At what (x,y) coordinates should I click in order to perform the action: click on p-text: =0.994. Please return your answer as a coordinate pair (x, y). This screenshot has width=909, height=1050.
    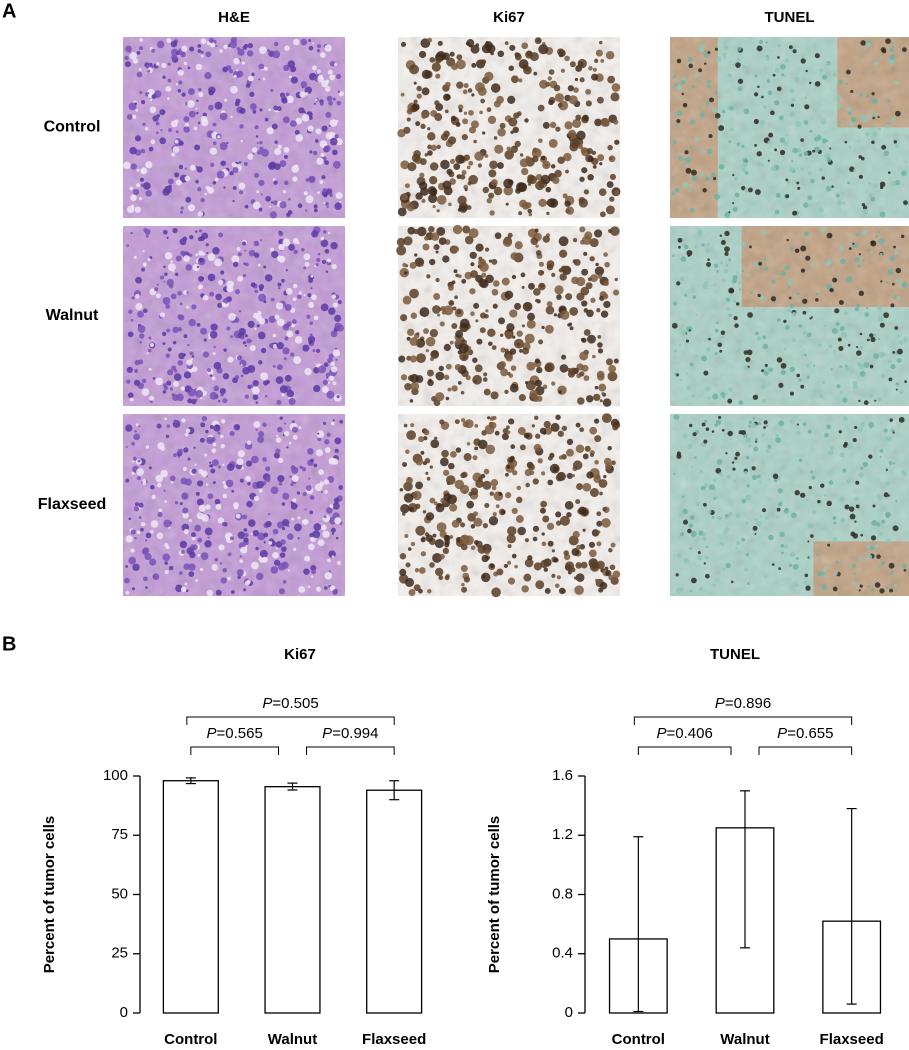
    Looking at the image, I should click on (355, 733).